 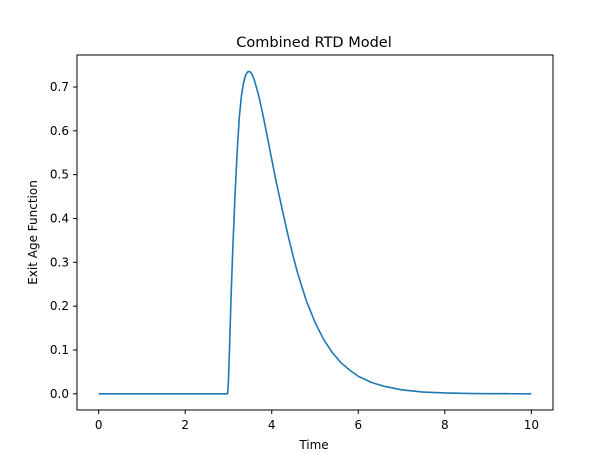 What do you see at coordinates (531, 425) in the screenshot?
I see `x-tick-label: 10` at bounding box center [531, 425].